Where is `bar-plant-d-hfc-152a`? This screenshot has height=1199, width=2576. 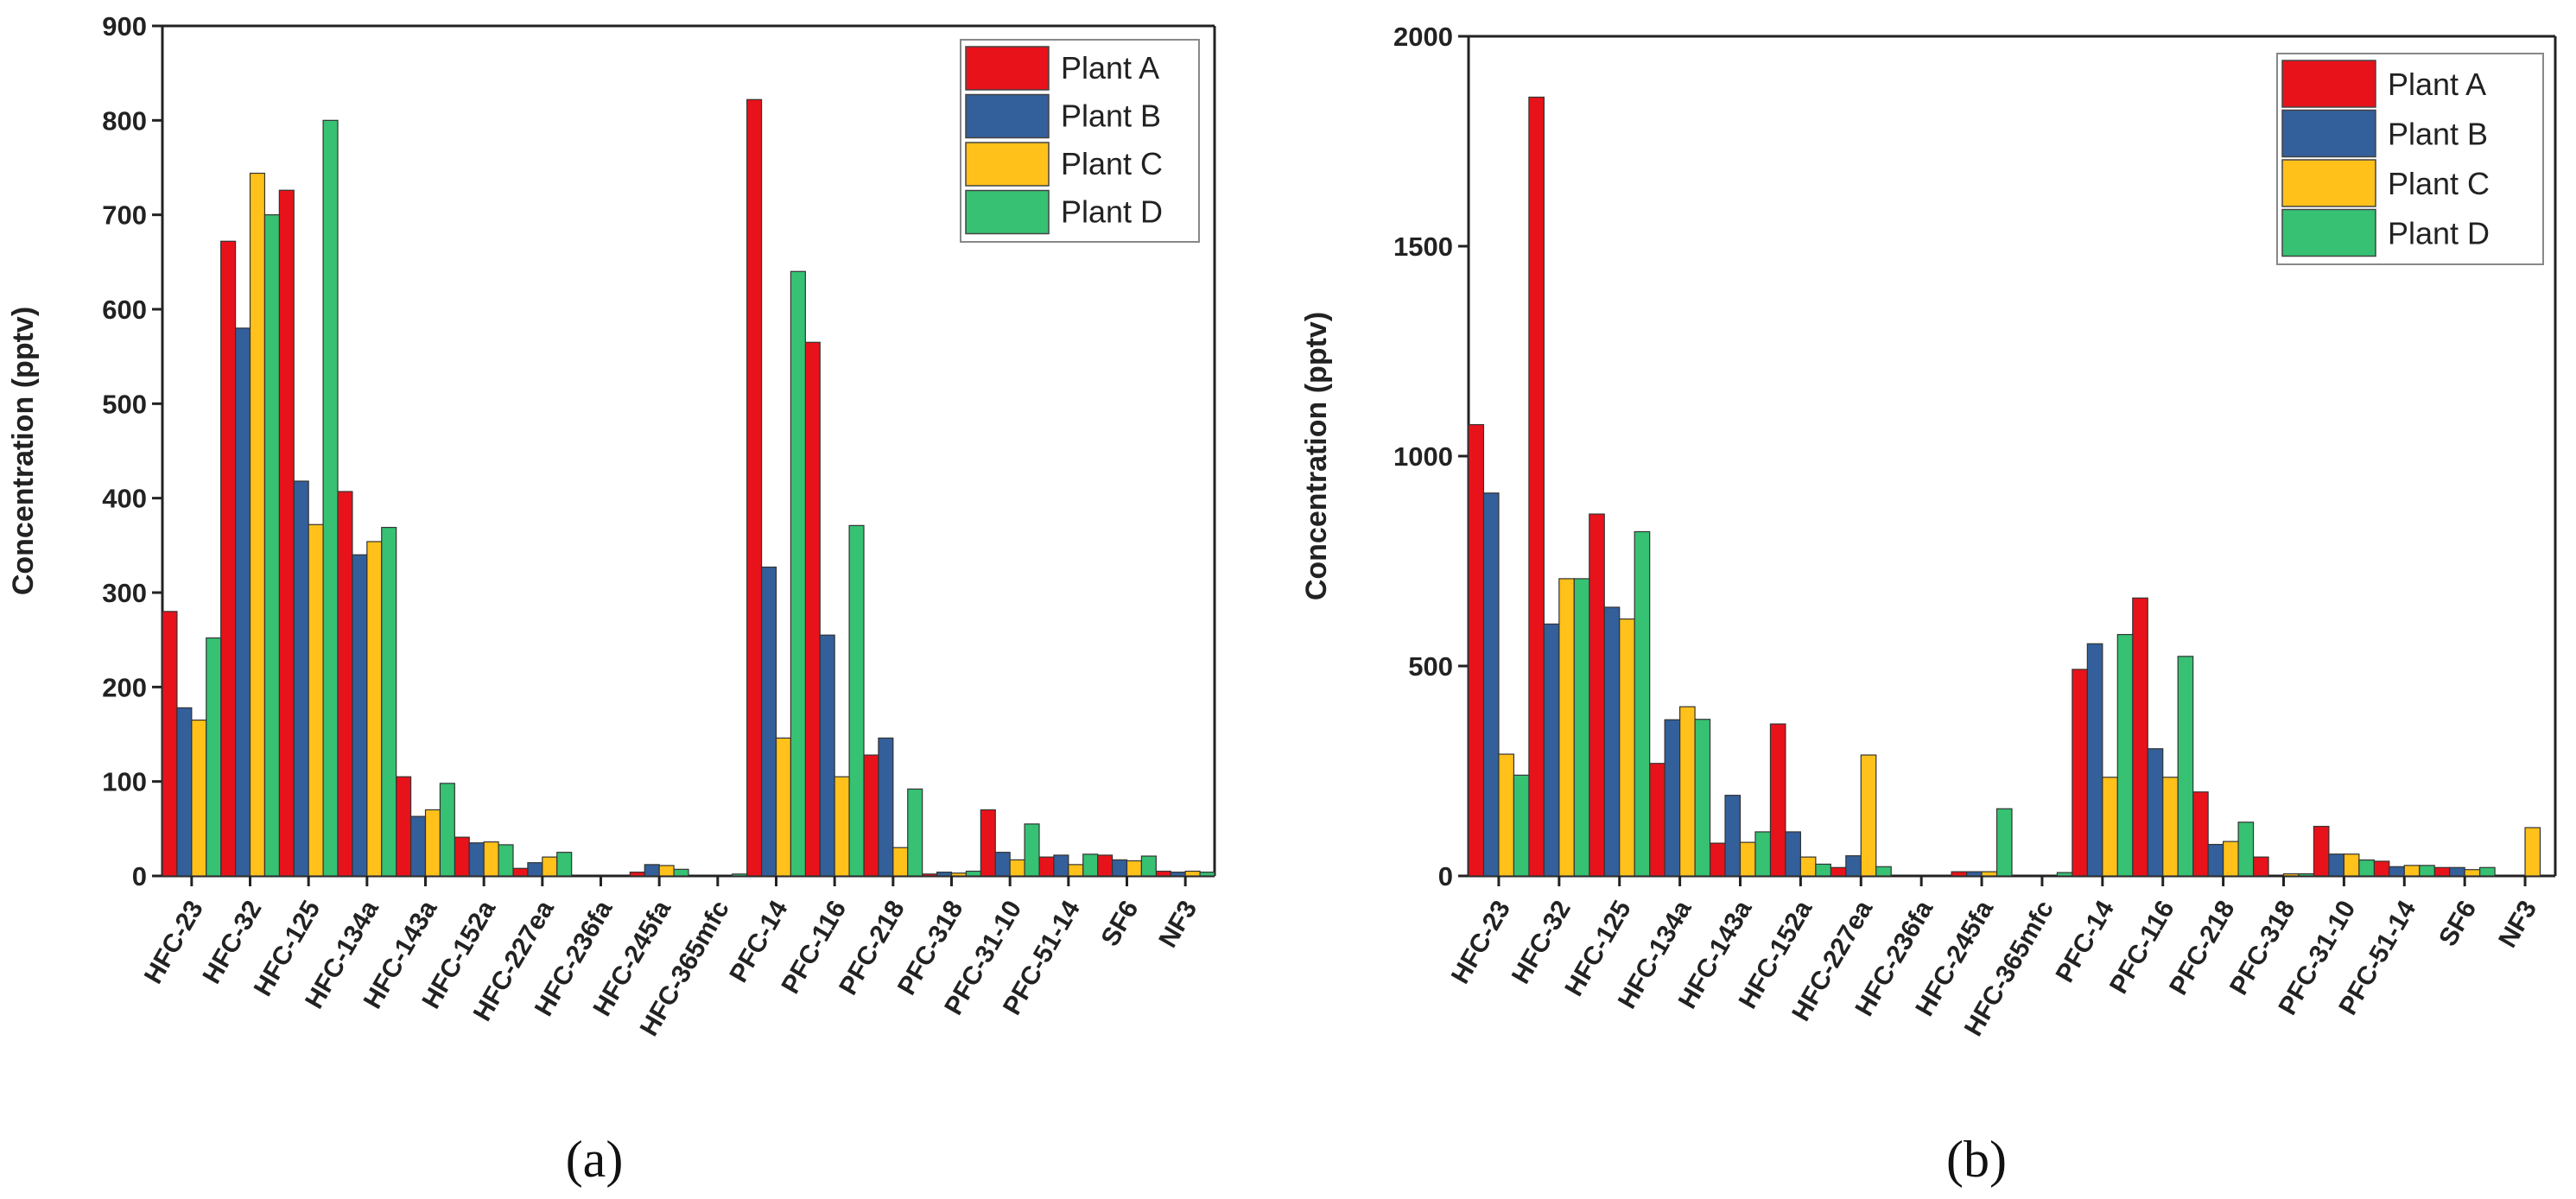 bar-plant-d-hfc-152a is located at coordinates (1823, 870).